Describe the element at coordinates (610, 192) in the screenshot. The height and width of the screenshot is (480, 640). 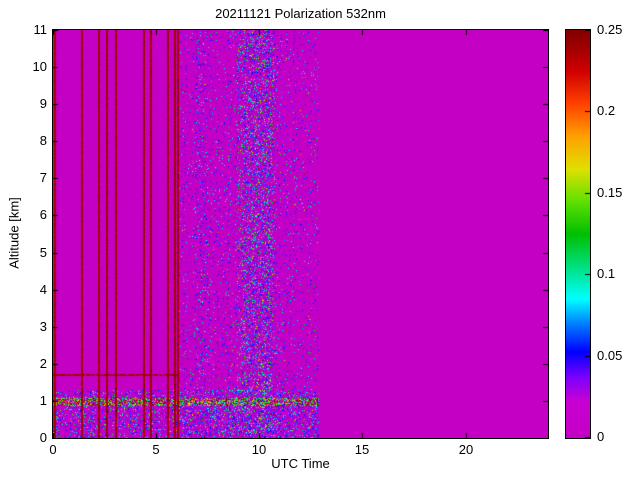
I see `colorbar-tick-label: 0.15` at that location.